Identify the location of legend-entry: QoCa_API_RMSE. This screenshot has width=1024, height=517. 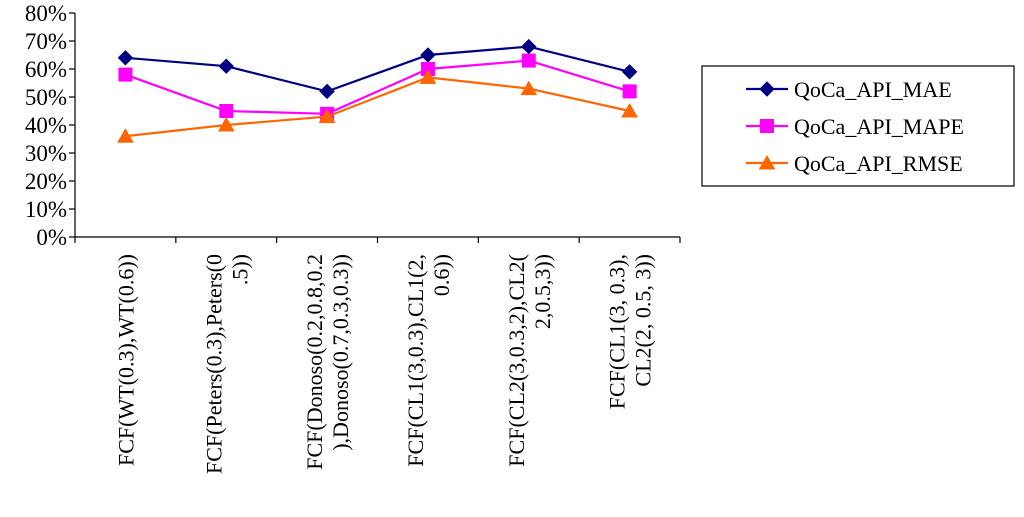
(854, 163).